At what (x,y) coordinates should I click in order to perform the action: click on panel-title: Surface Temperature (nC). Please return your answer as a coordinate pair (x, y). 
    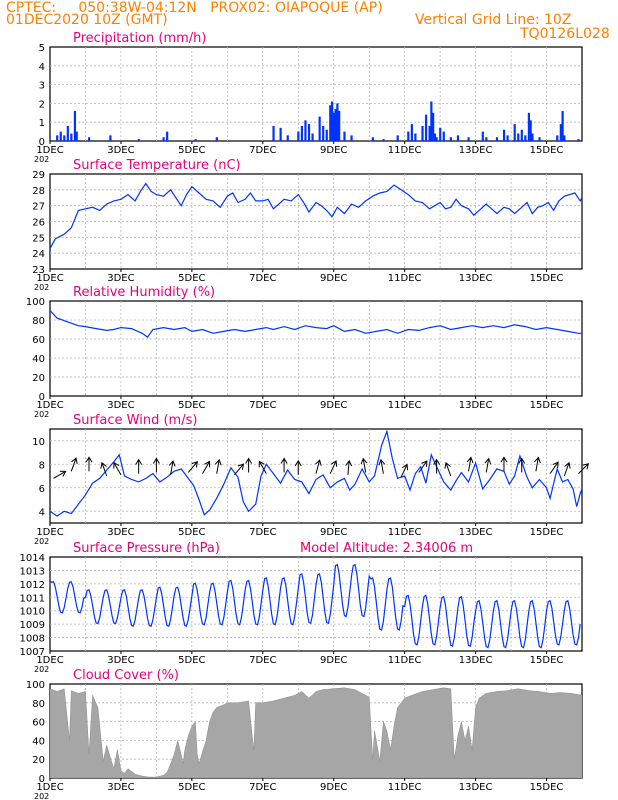
    Looking at the image, I should click on (157, 165).